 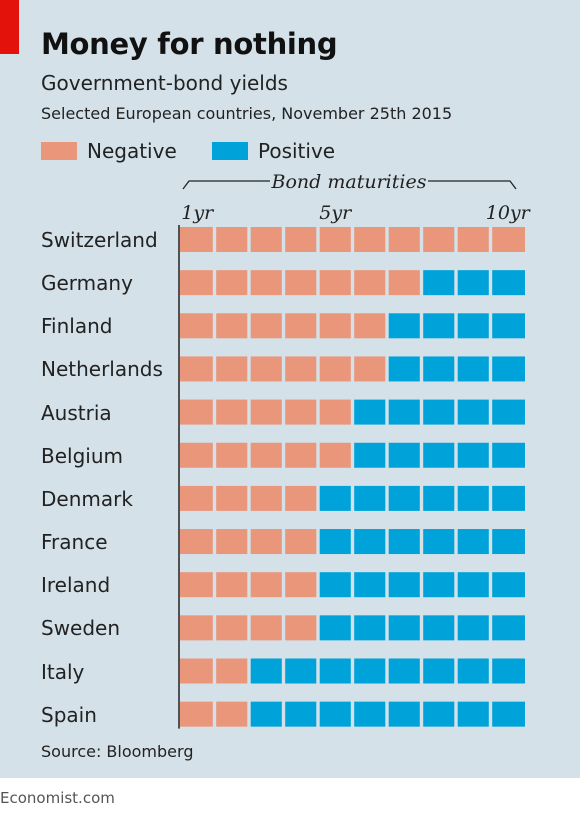 What do you see at coordinates (59, 151) in the screenshot?
I see `legend-swatch-negative` at bounding box center [59, 151].